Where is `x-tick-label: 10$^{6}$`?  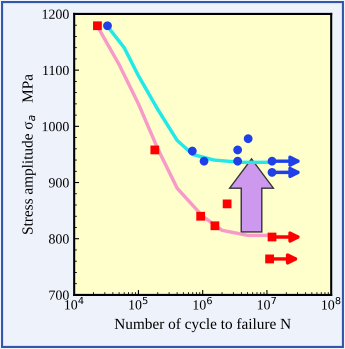
x-tick-label: 10$^{6}$ is located at coordinates (203, 303).